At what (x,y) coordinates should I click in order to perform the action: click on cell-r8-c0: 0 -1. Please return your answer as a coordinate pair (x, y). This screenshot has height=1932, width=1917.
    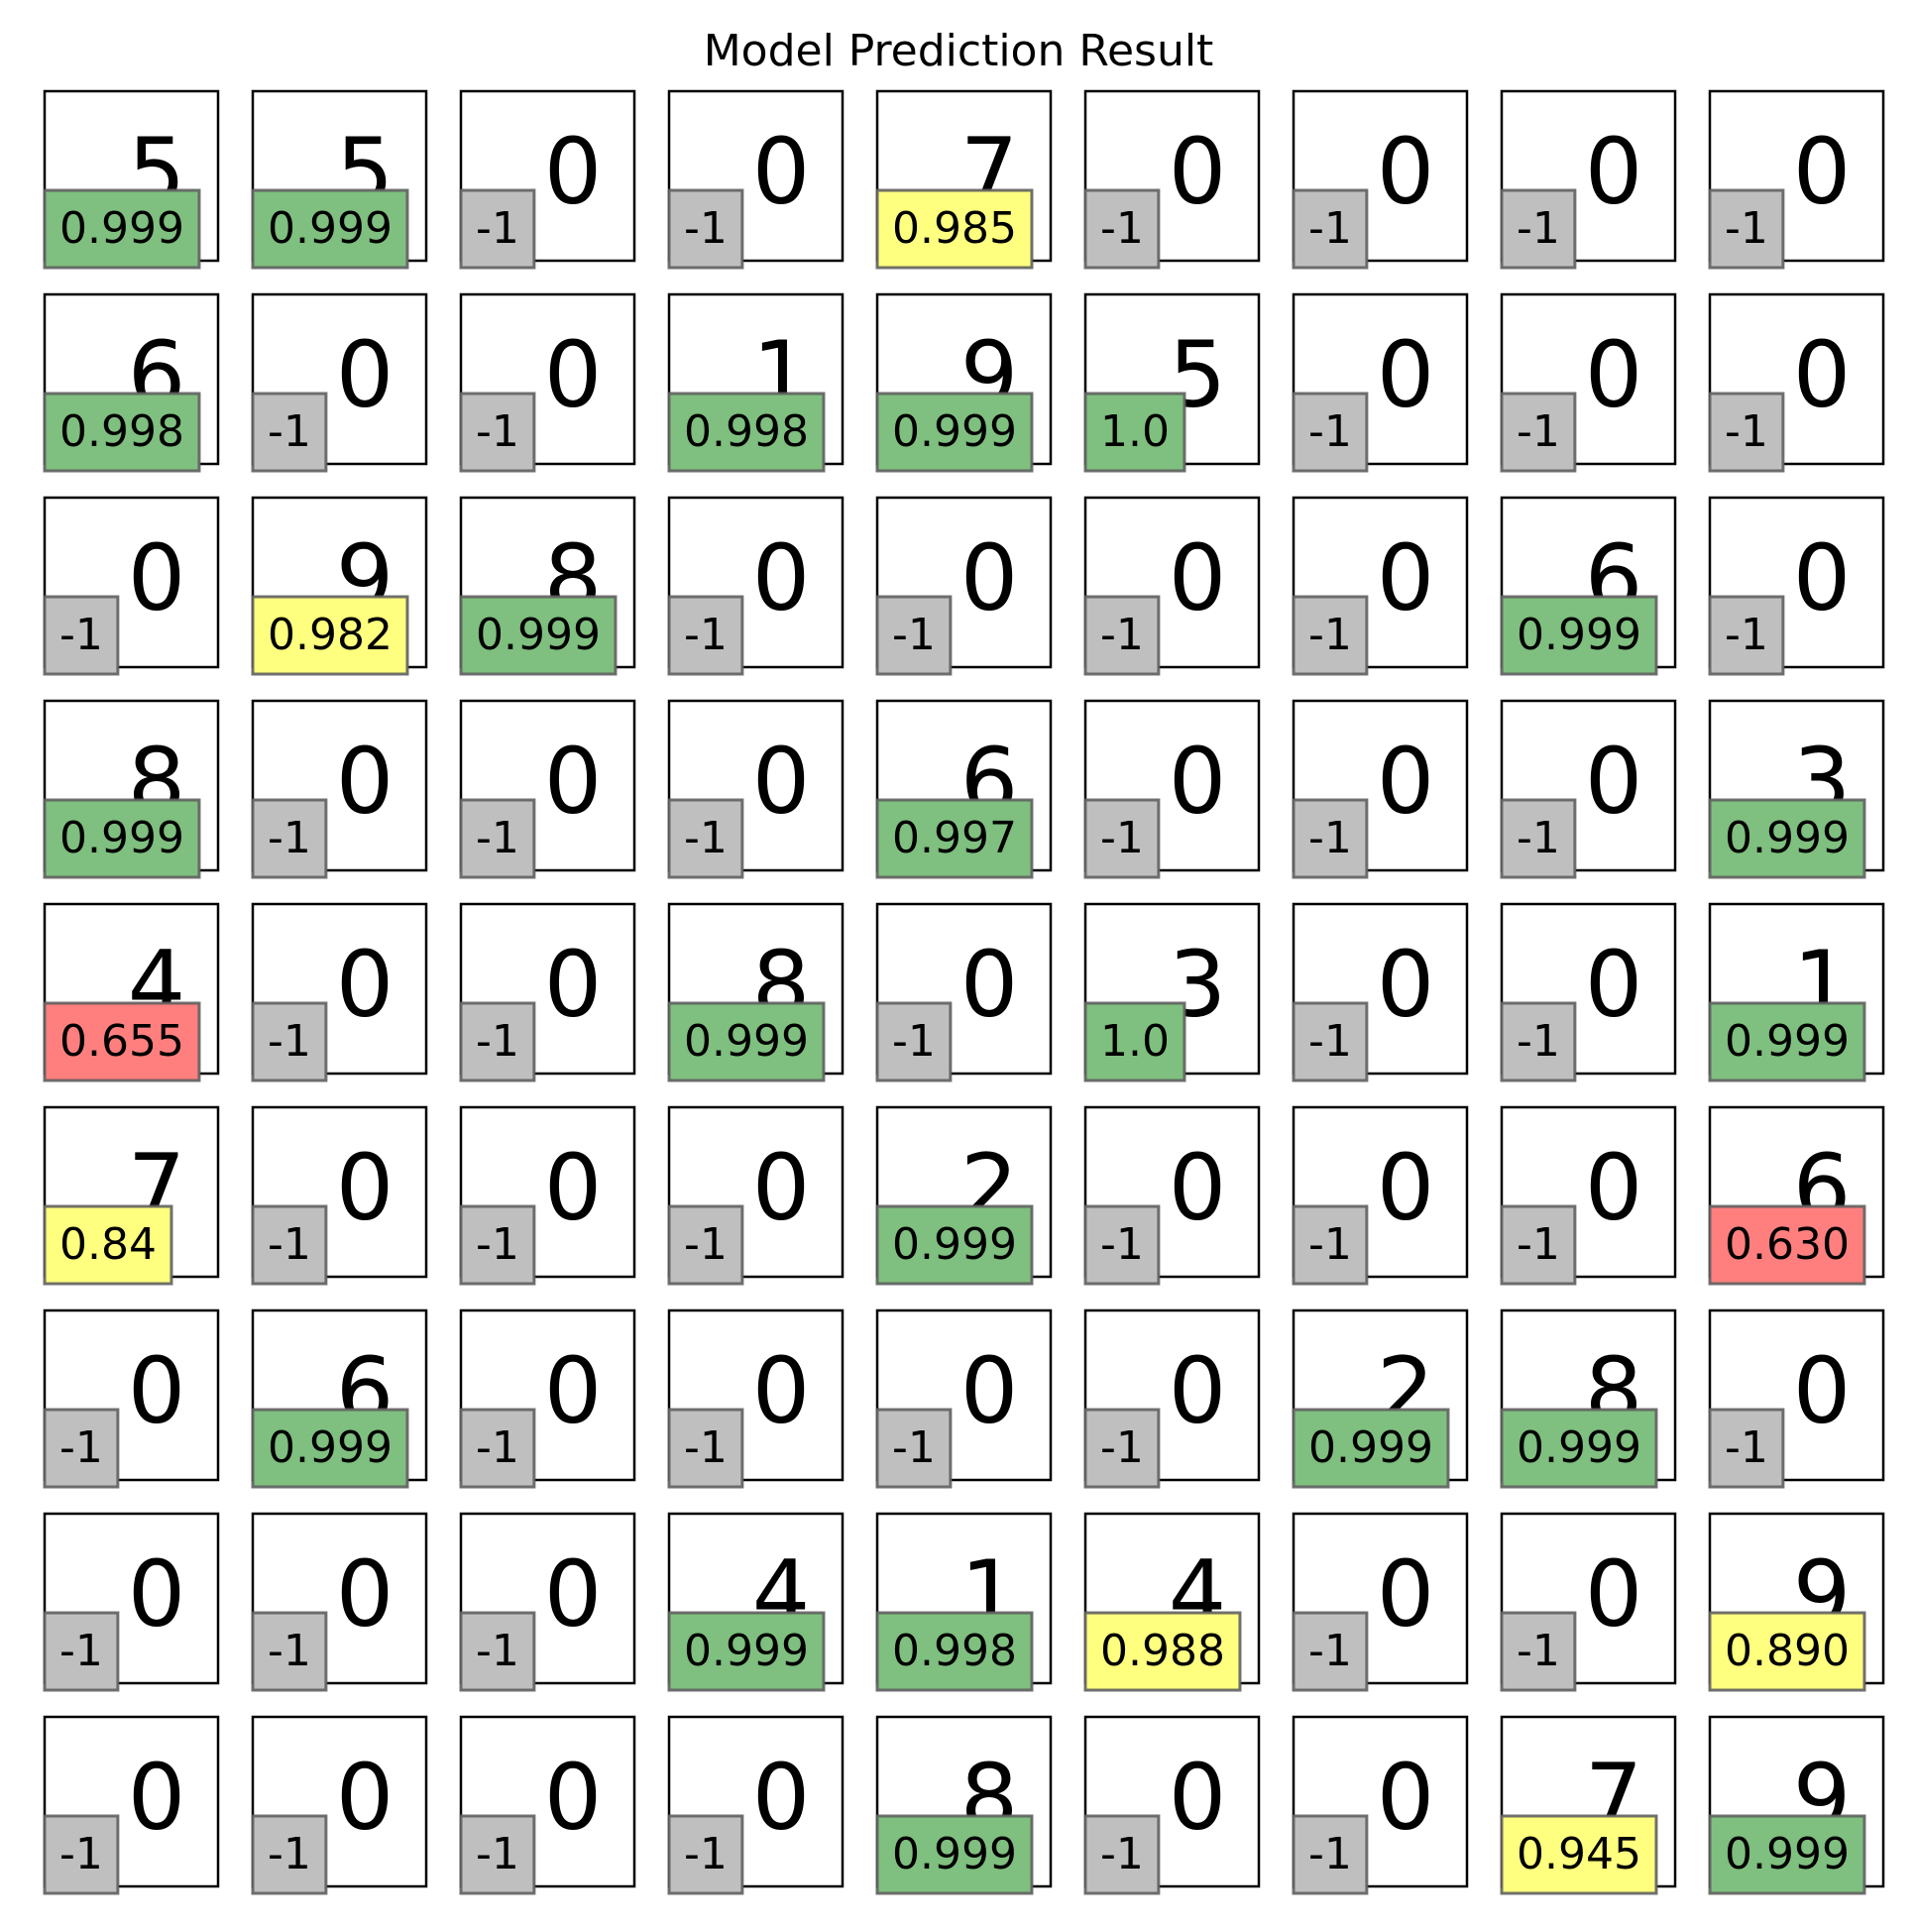
    Looking at the image, I should click on (131, 1805).